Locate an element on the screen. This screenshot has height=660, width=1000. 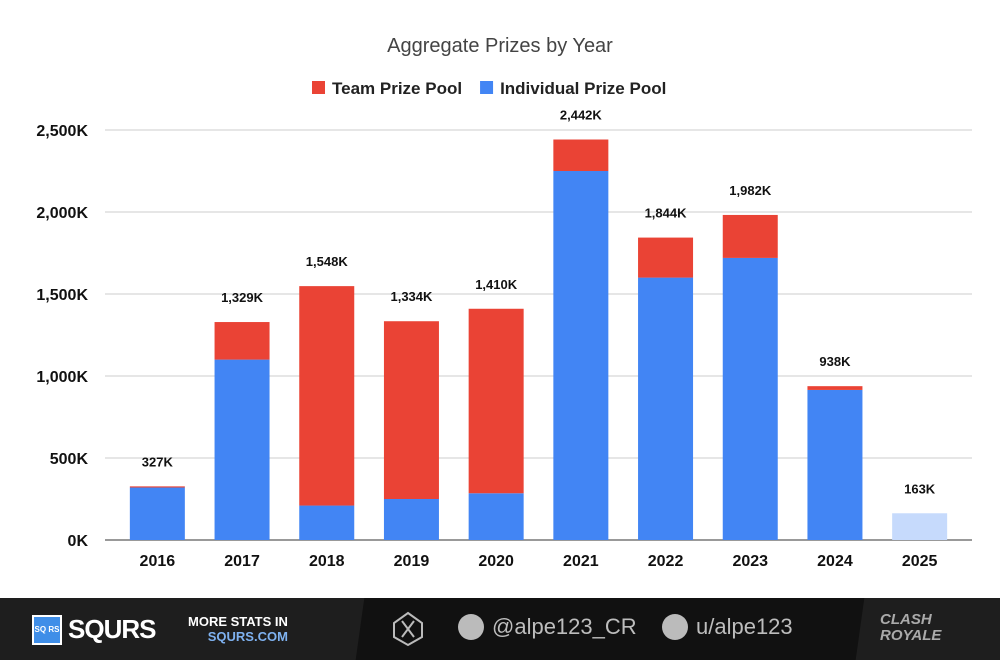
twitter-handle: @alpe123_CR is located at coordinates (547, 627).